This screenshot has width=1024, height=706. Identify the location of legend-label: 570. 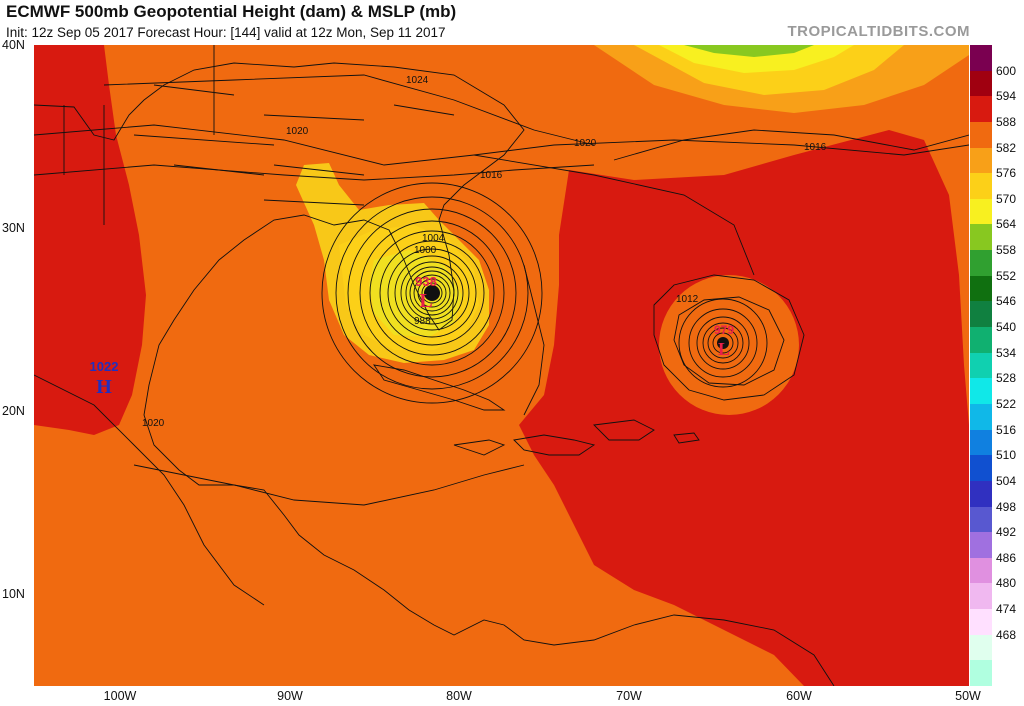
(1006, 198).